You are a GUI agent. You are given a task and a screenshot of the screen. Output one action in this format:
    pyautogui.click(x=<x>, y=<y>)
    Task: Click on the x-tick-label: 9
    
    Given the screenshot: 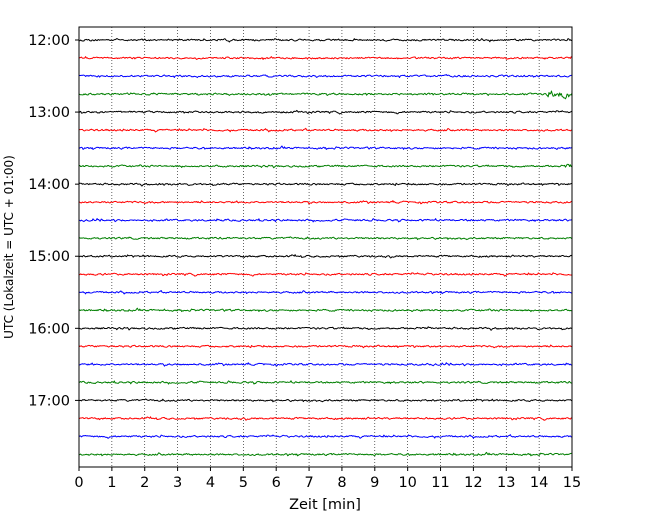 What is the action you would take?
    pyautogui.click(x=374, y=483)
    